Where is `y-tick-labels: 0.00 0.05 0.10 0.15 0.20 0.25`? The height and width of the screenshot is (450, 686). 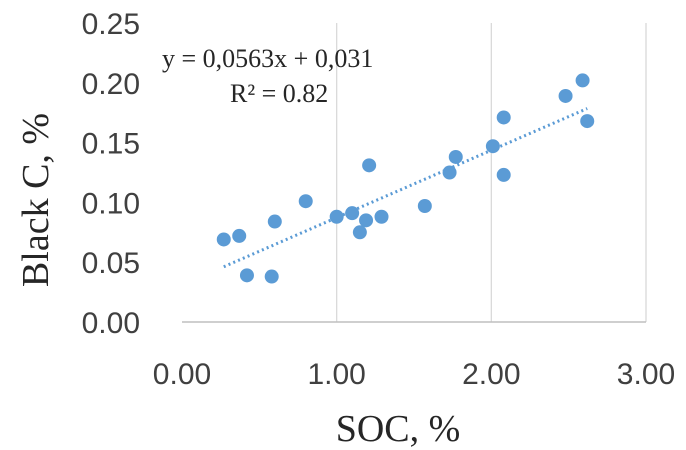
y-tick-labels: 0.00 0.05 0.10 0.15 0.20 0.25 is located at coordinates (111, 174).